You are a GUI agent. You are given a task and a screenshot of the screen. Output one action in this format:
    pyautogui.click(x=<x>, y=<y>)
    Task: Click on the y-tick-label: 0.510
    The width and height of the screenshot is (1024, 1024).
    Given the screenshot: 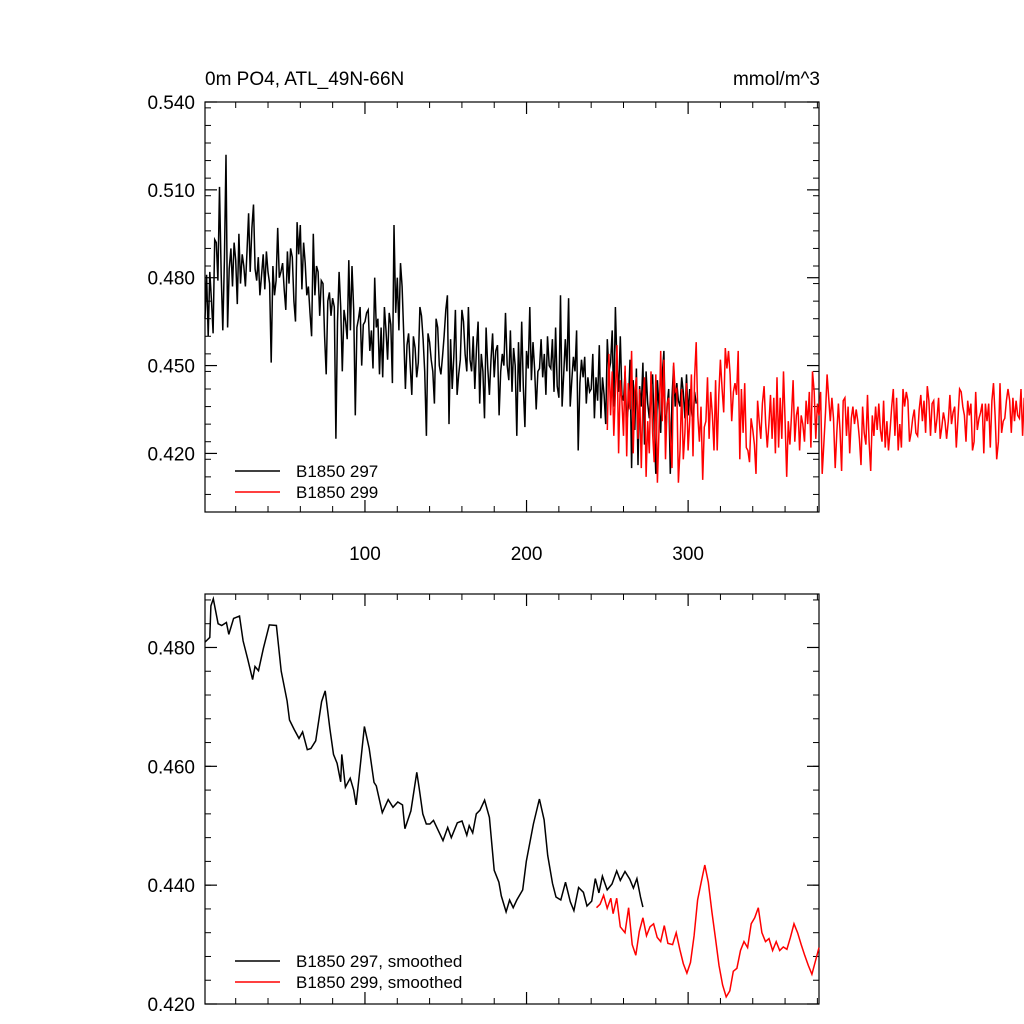 What is the action you would take?
    pyautogui.click(x=171, y=191)
    